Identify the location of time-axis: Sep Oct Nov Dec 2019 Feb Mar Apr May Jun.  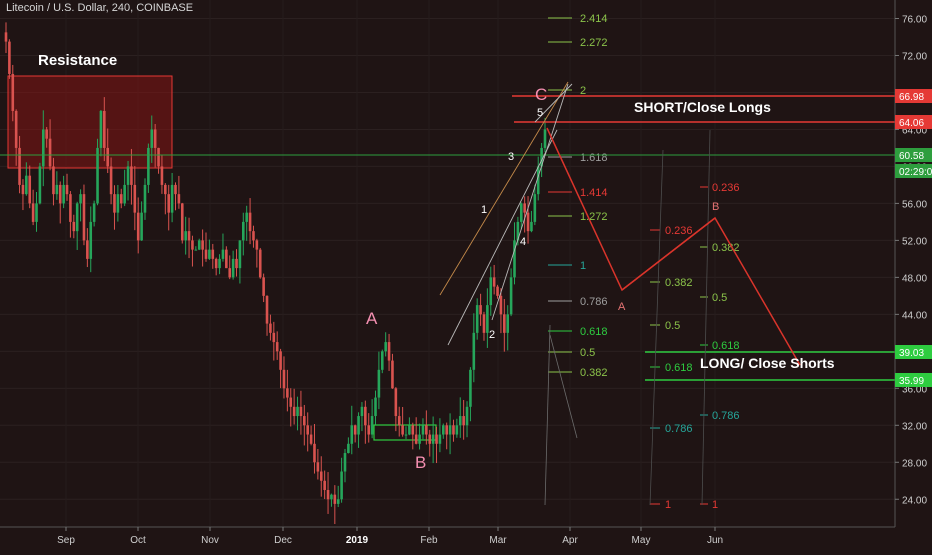
(447, 536).